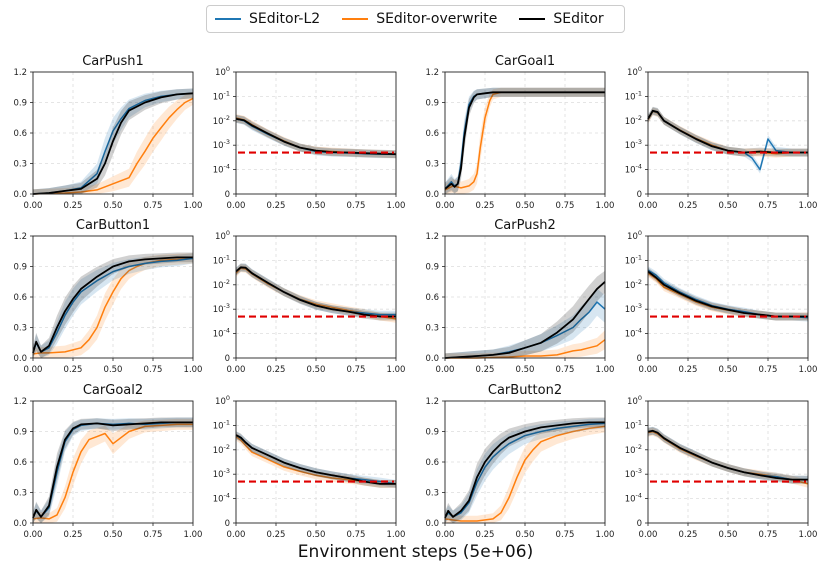  What do you see at coordinates (525, 390) in the screenshot?
I see `subplot-title: CarButton2` at bounding box center [525, 390].